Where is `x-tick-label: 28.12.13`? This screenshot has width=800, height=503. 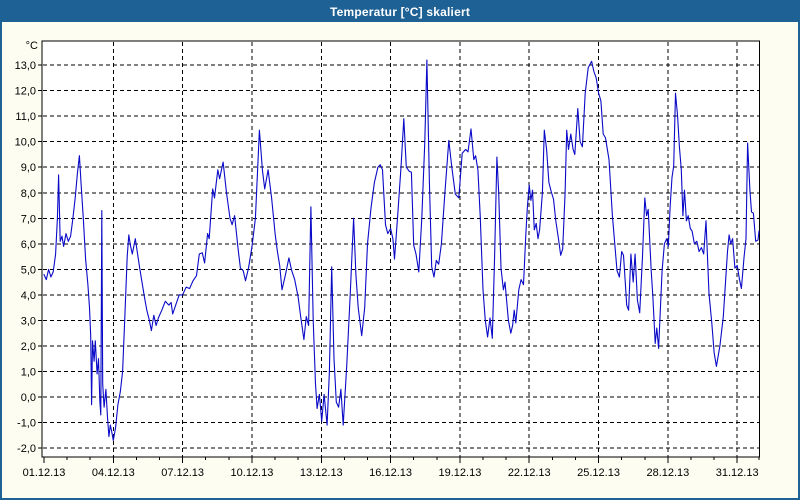 x-tick-label: 28.12.13 is located at coordinates (667, 473).